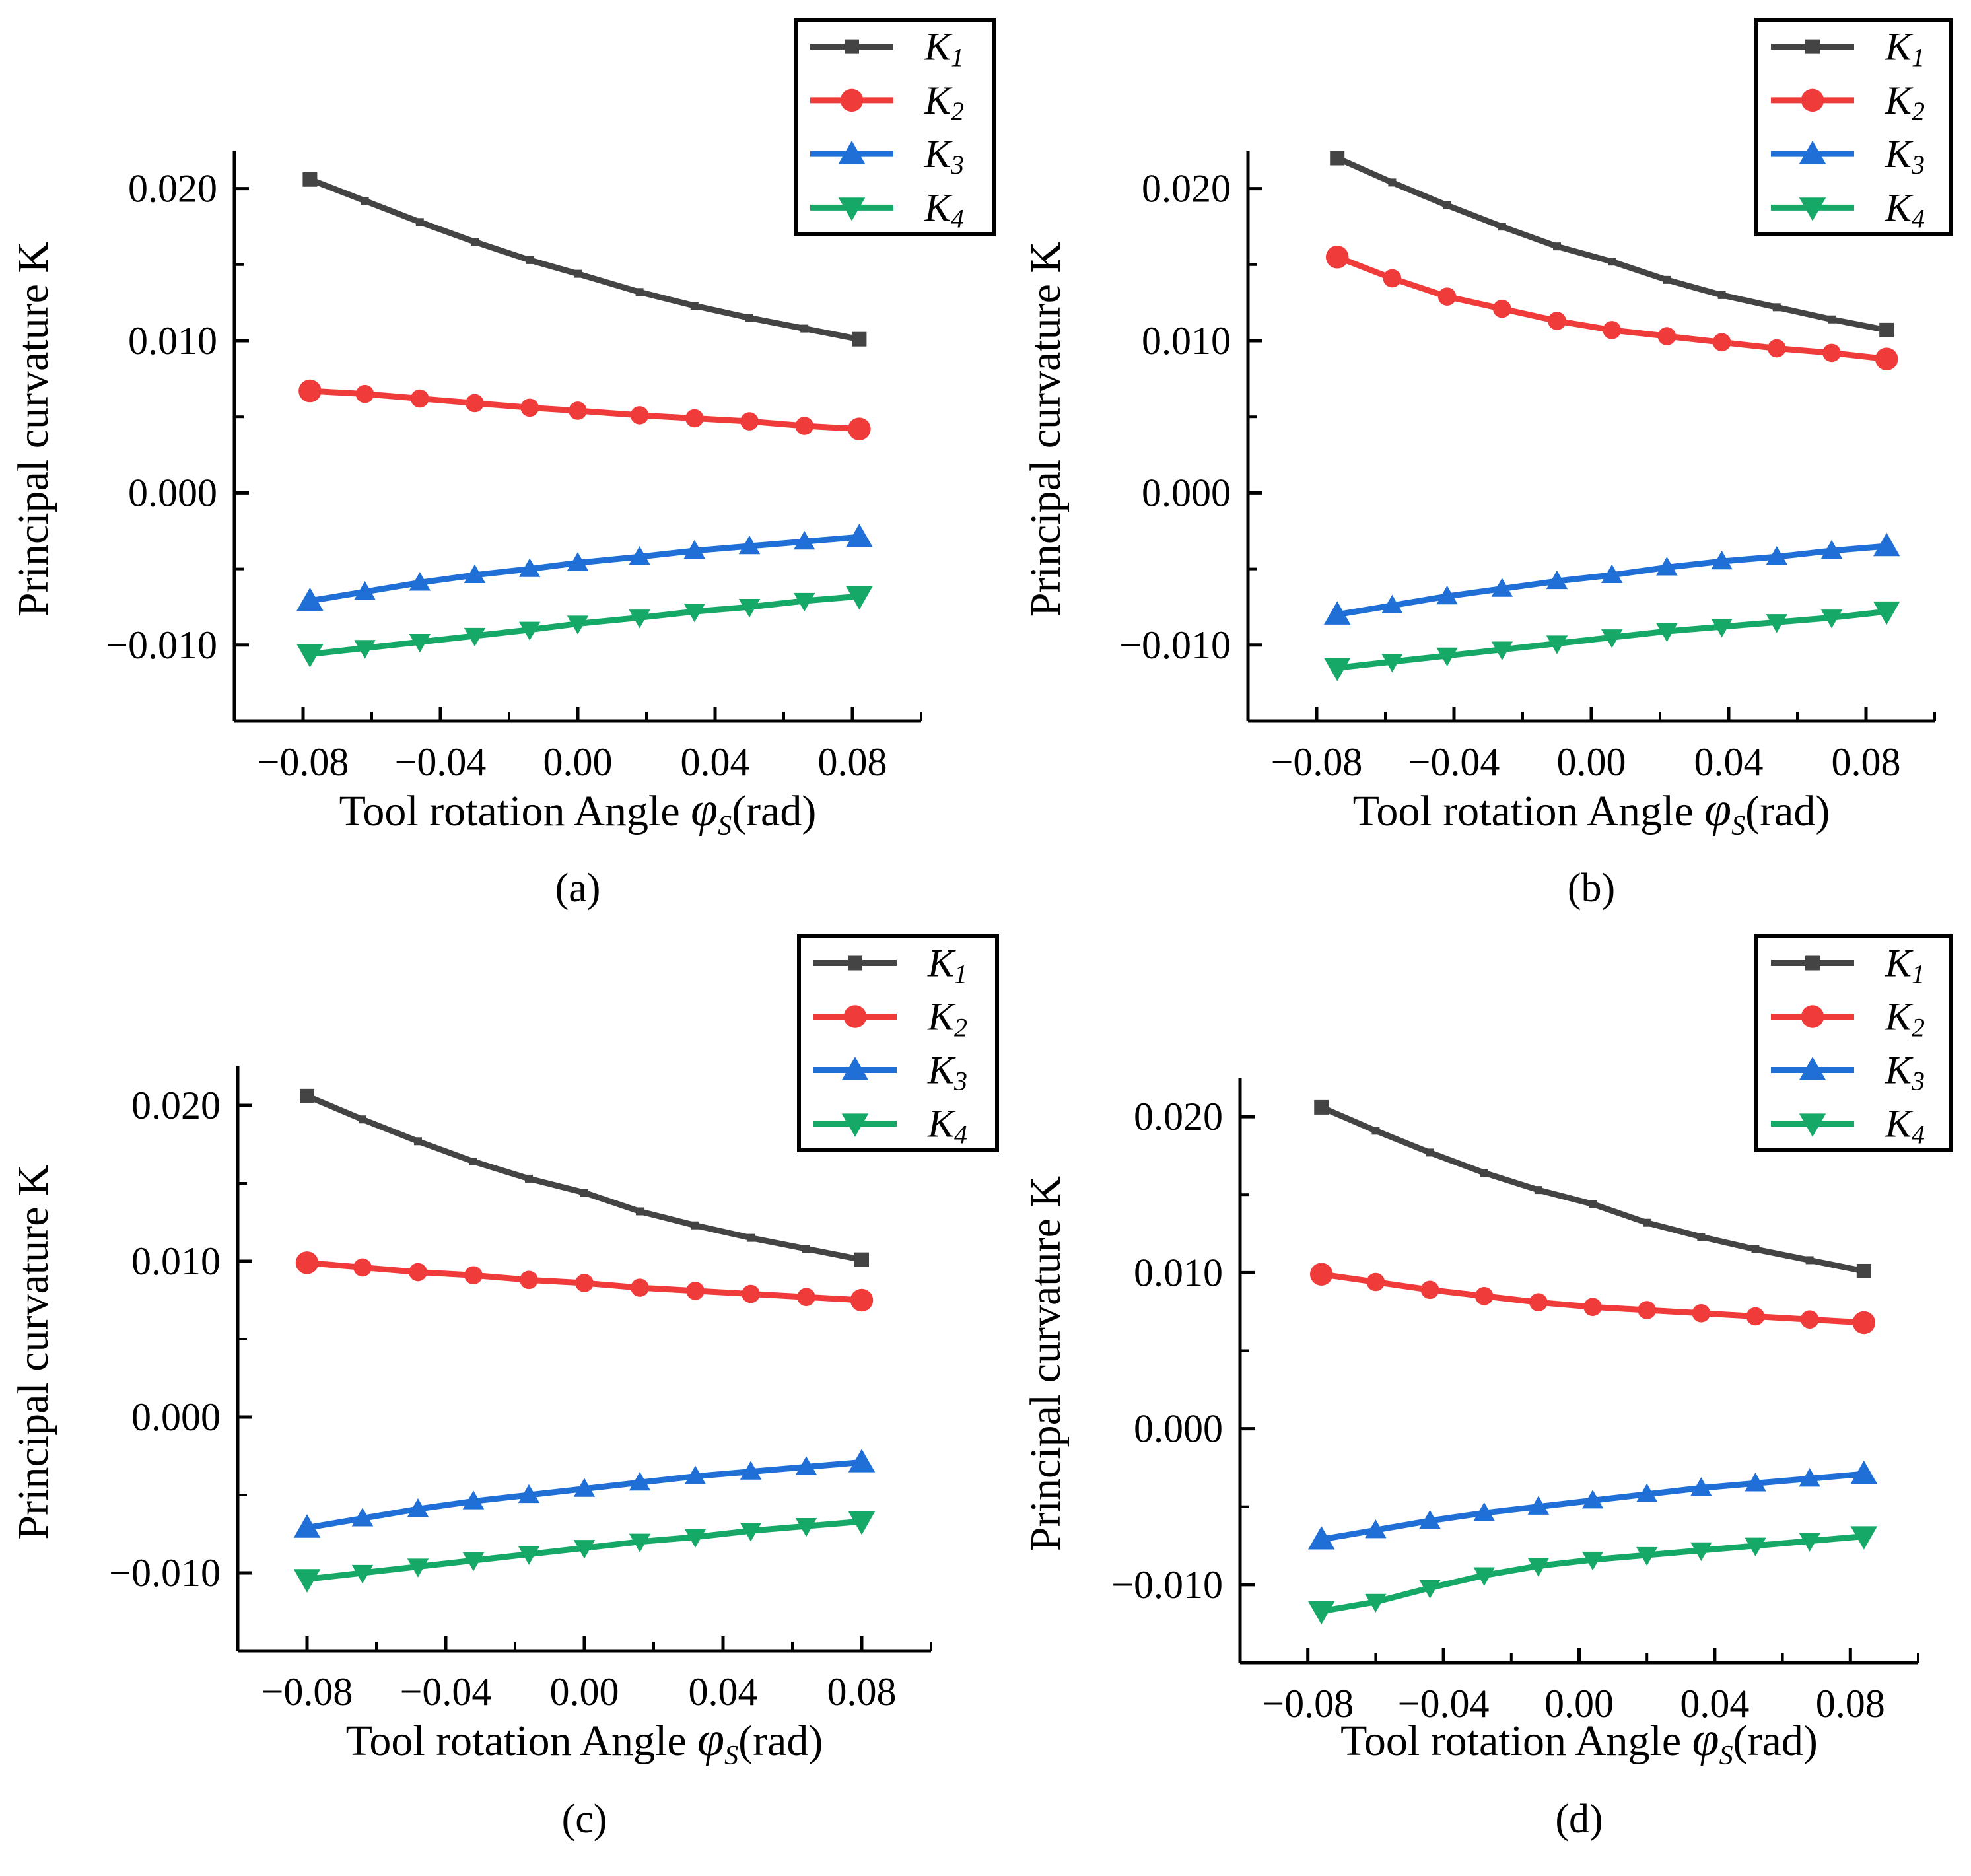 The image size is (1971, 1876). What do you see at coordinates (1718, 809) in the screenshot?
I see `x-axis-title-symbol: φ` at bounding box center [1718, 809].